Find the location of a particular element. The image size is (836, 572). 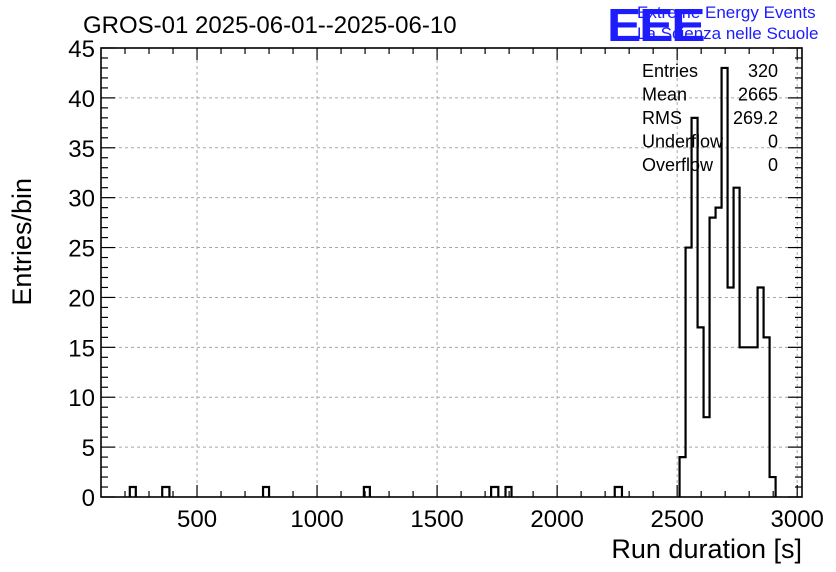

y-axis-title: Entries/bin is located at coordinates (22, 242).